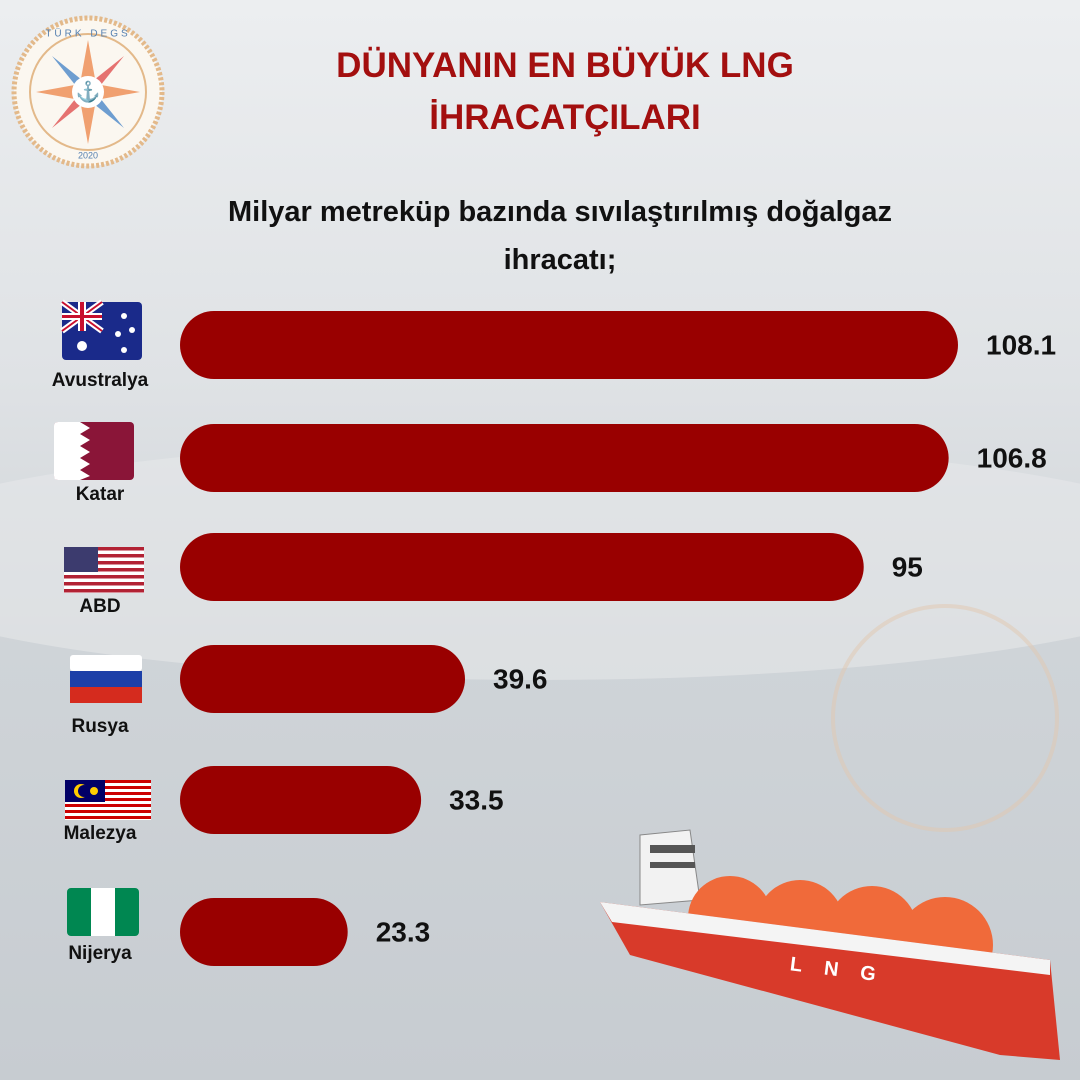 Image resolution: width=1080 pixels, height=1080 pixels. What do you see at coordinates (100, 494) in the screenshot?
I see `category-label: Katar` at bounding box center [100, 494].